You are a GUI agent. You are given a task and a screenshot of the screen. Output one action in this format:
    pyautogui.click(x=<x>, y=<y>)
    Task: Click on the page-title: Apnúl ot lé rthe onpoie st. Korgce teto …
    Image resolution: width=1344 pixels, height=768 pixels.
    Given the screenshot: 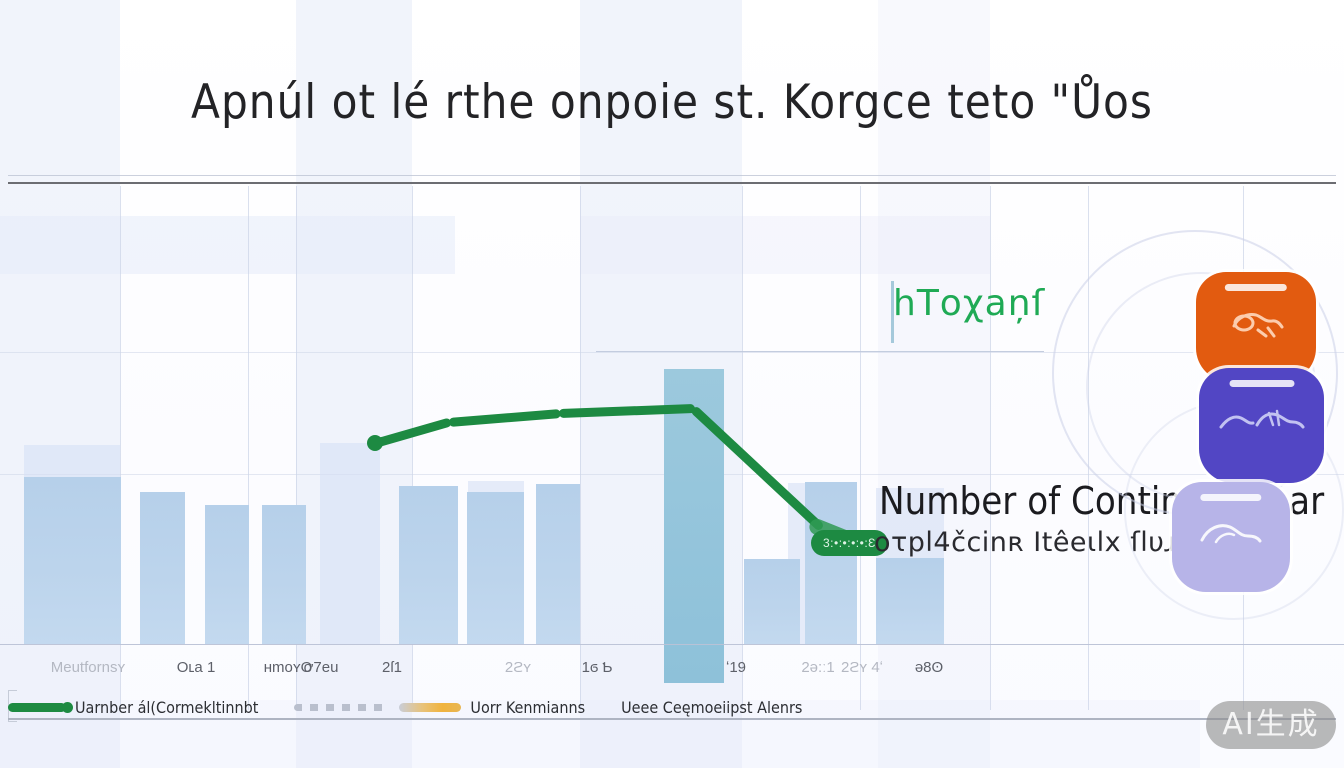 What is the action you would take?
    pyautogui.click(x=672, y=102)
    